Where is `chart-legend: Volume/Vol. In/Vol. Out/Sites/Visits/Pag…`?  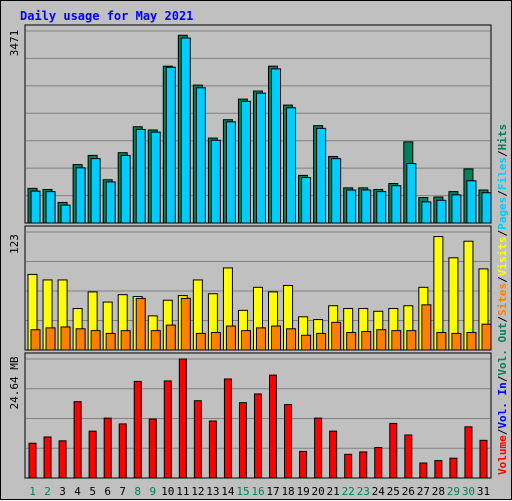 chart-legend: Volume/Vol. In/Vol. Out/Sites/Visits/Pag… is located at coordinates (502, 299).